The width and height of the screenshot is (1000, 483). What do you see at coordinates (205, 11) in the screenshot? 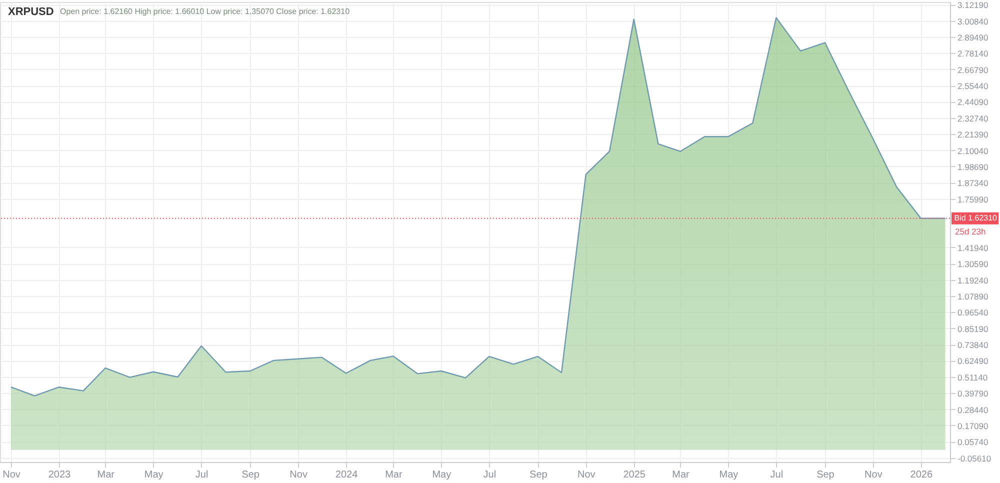
I see `text: Open price: 1.62160 High price: 1.66010 Low price: 1.35070 Close price: 1.62310` at bounding box center [205, 11].